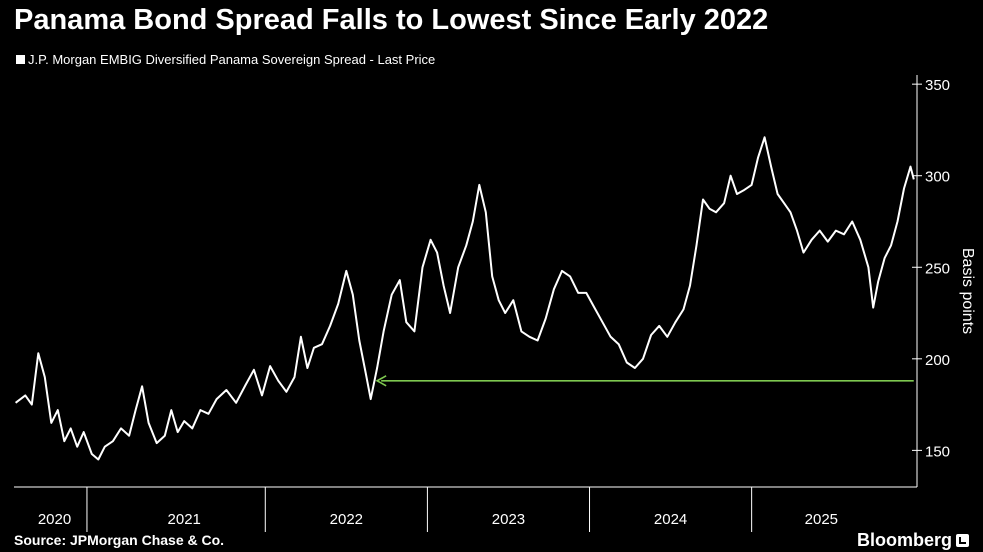 The width and height of the screenshot is (983, 552). I want to click on x-tick-label: 2025, so click(821, 519).